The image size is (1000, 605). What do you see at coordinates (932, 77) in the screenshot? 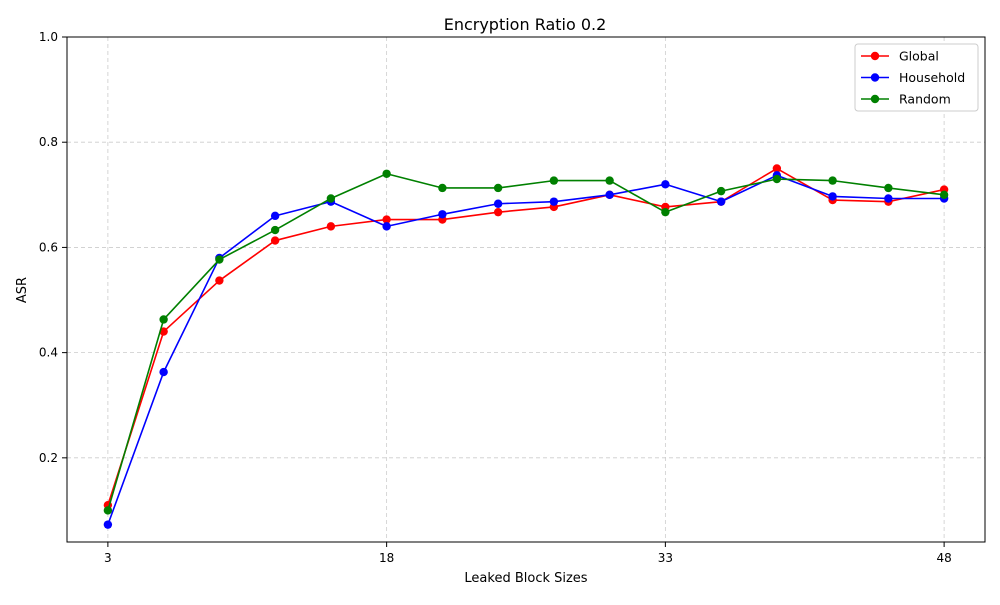
I see `legend-label-household: Household` at bounding box center [932, 77].